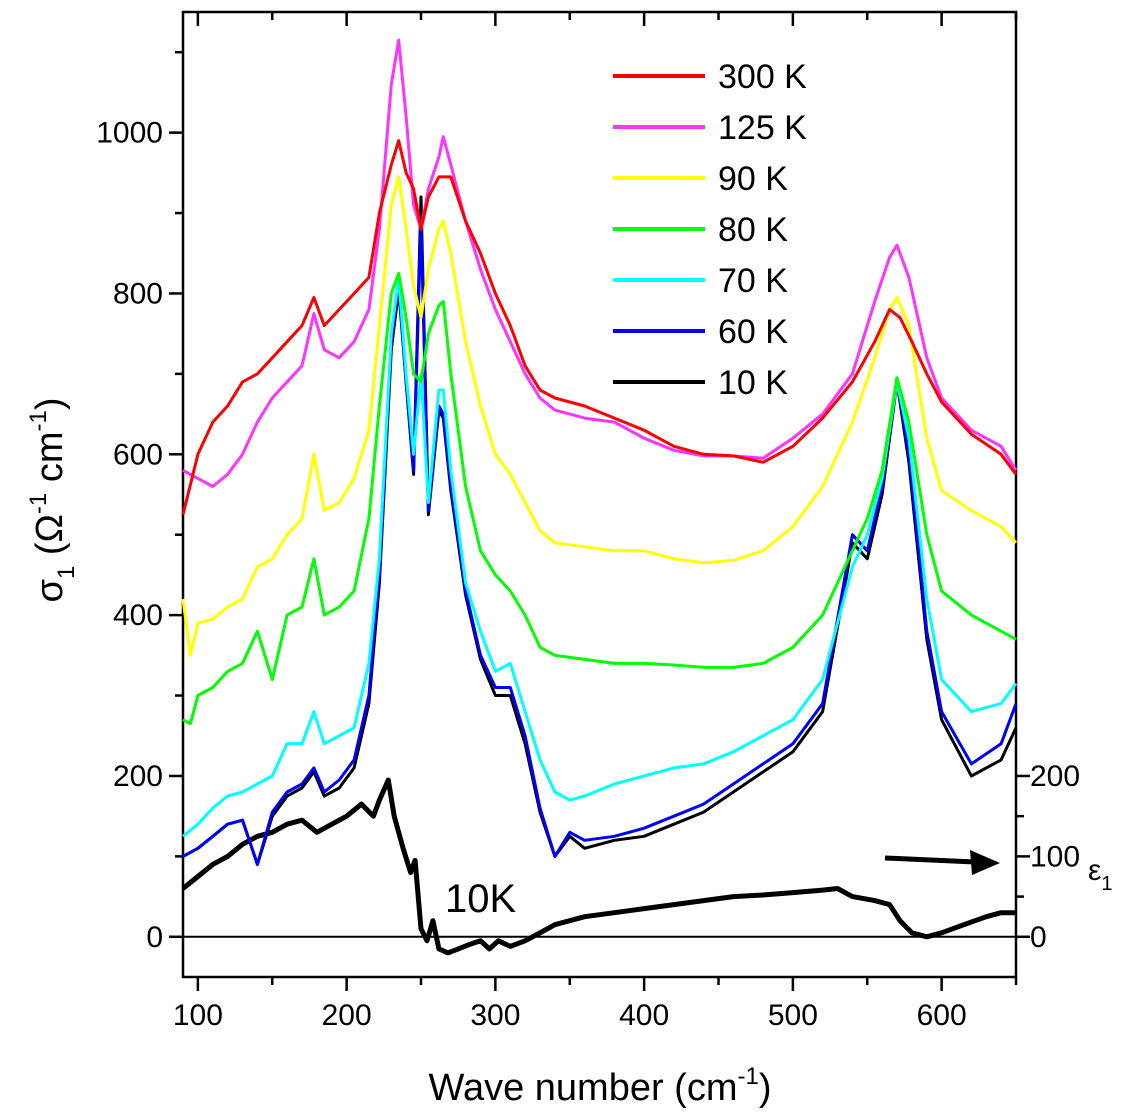  Describe the element at coordinates (138, 454) in the screenshot. I see `y-tick-label: 600` at that location.